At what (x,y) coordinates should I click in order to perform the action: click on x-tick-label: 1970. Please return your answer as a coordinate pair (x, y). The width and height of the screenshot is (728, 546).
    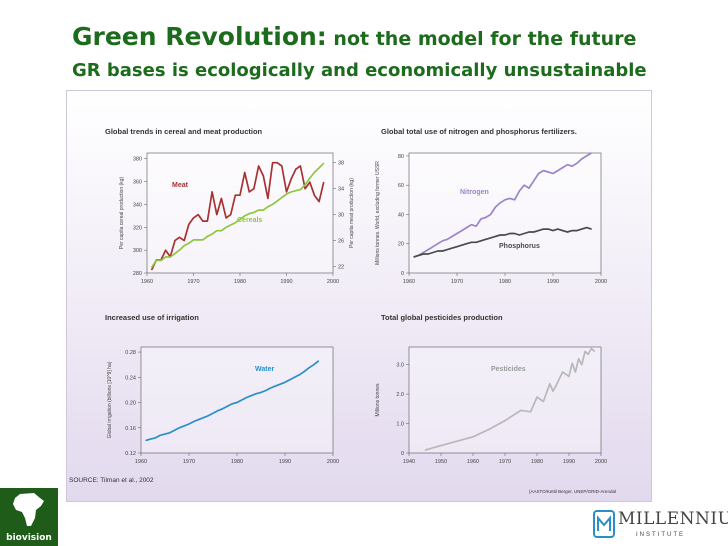
    Looking at the image, I should click on (189, 462).